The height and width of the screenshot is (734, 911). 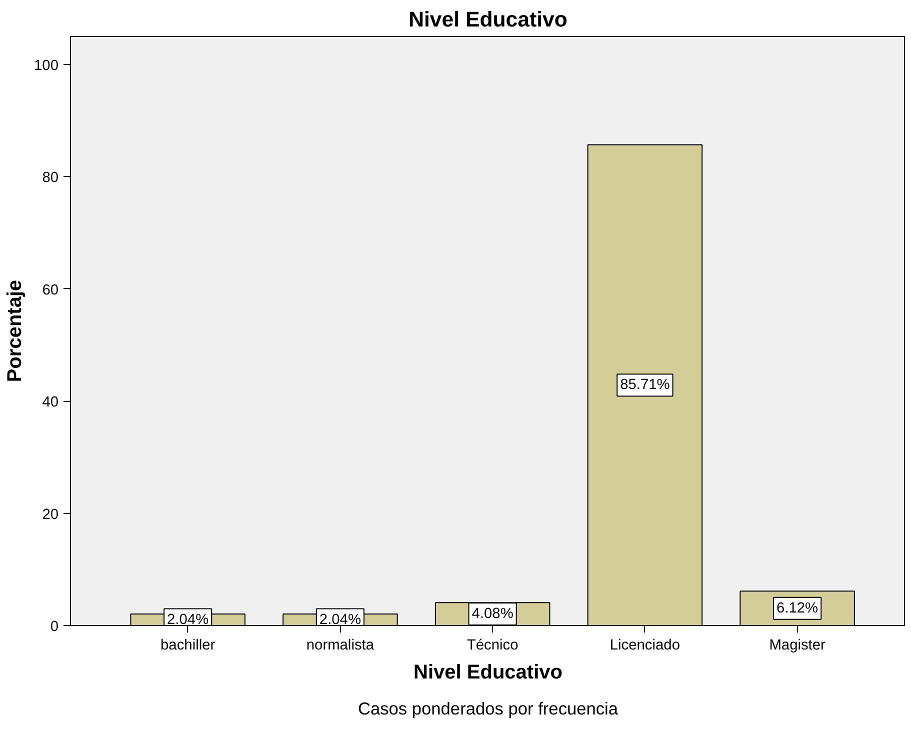 What do you see at coordinates (492, 646) in the screenshot?
I see `x-tick-label: Técnico` at bounding box center [492, 646].